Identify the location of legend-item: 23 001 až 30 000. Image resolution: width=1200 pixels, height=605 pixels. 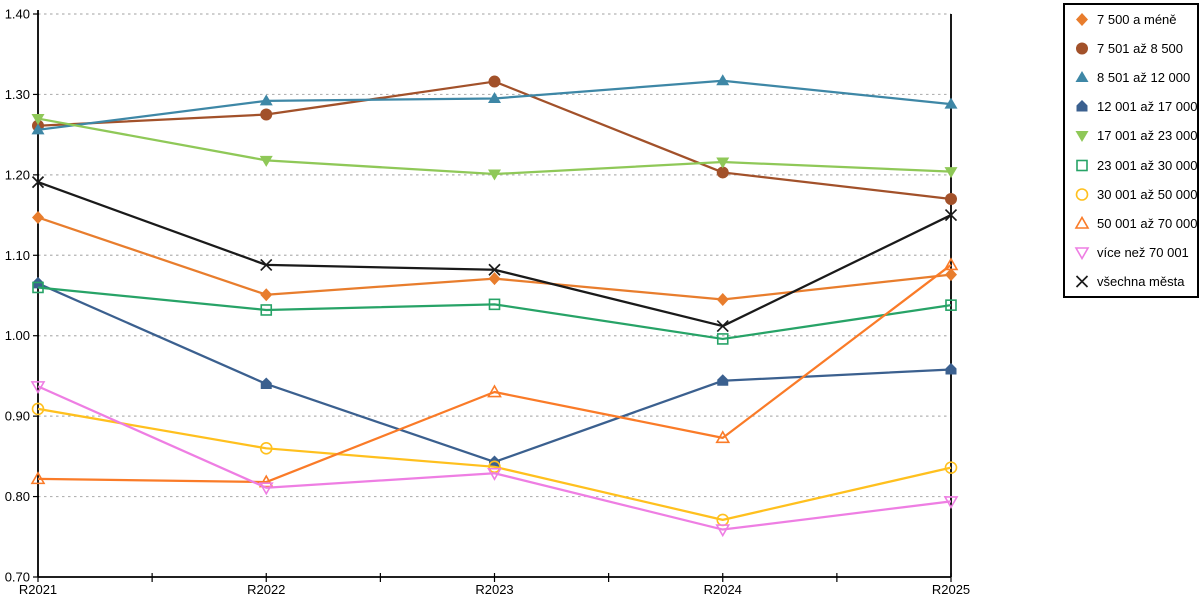
(1136, 165).